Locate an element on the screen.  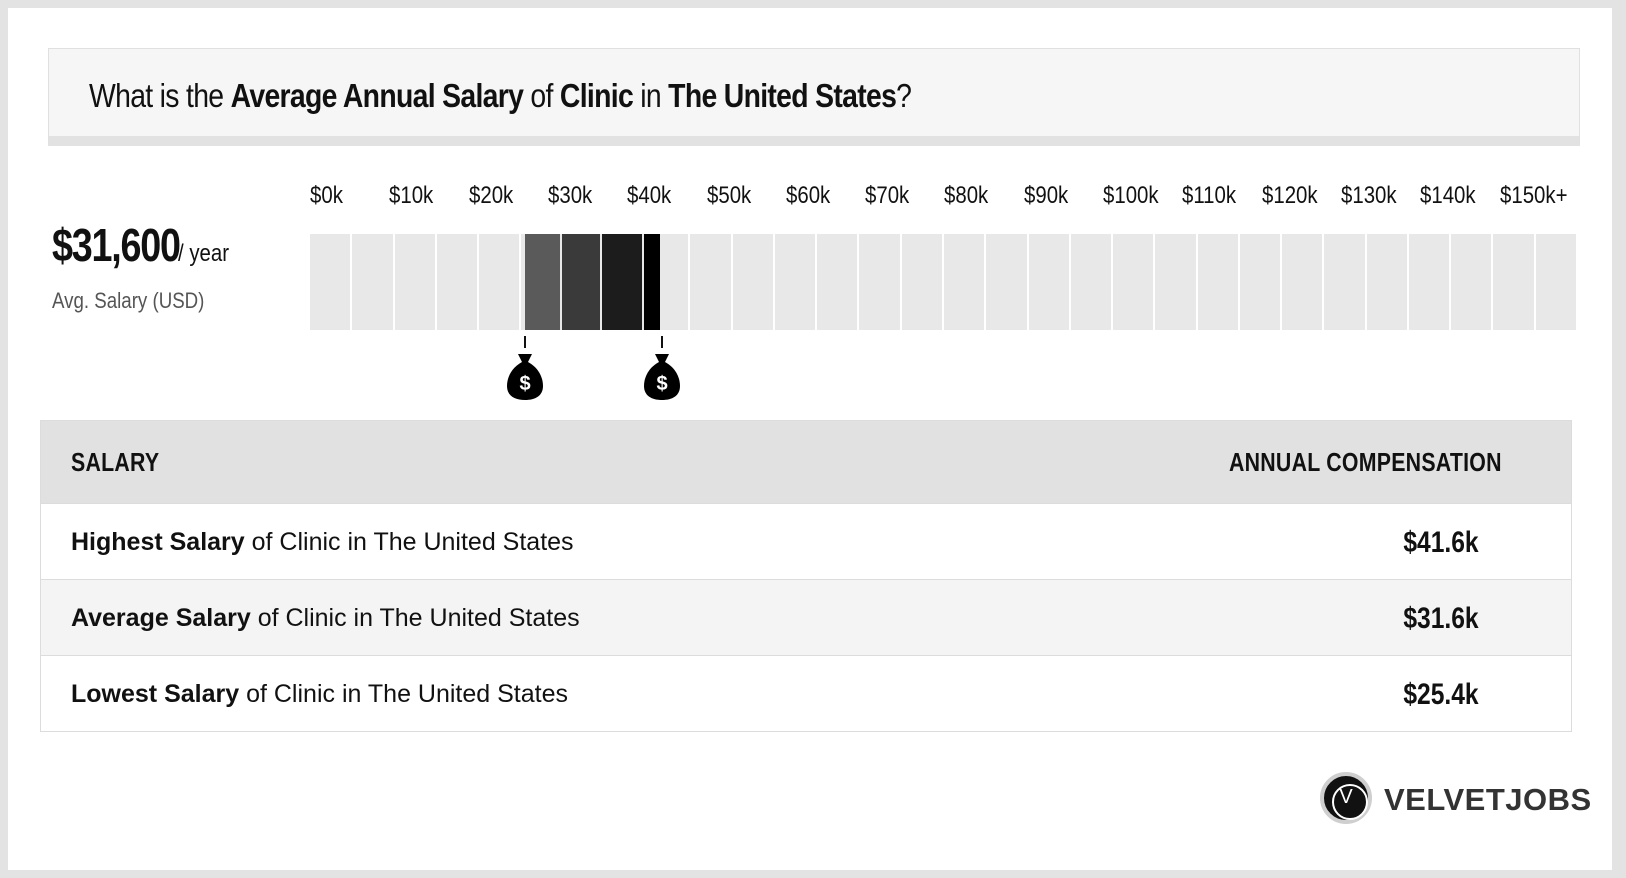
x-tick-label: $40k is located at coordinates (649, 195).